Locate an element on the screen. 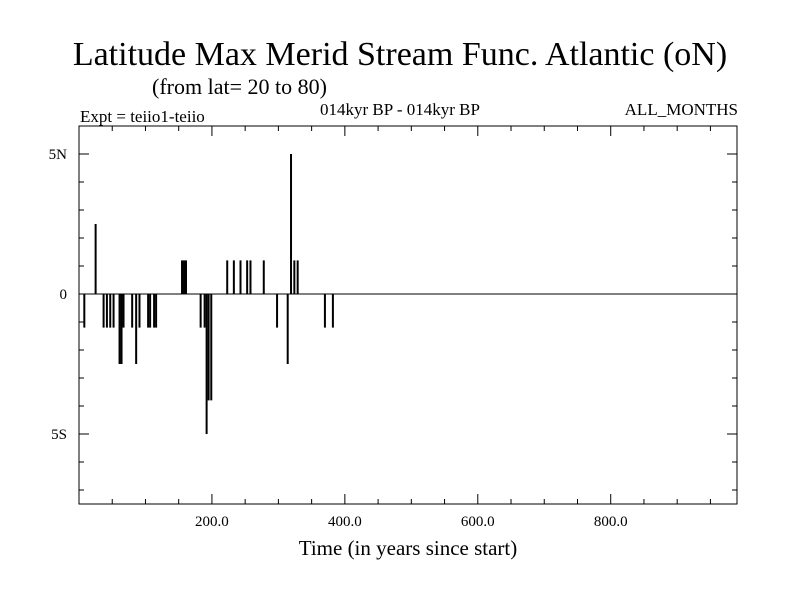  x-tick-label: 800.0 is located at coordinates (611, 522).